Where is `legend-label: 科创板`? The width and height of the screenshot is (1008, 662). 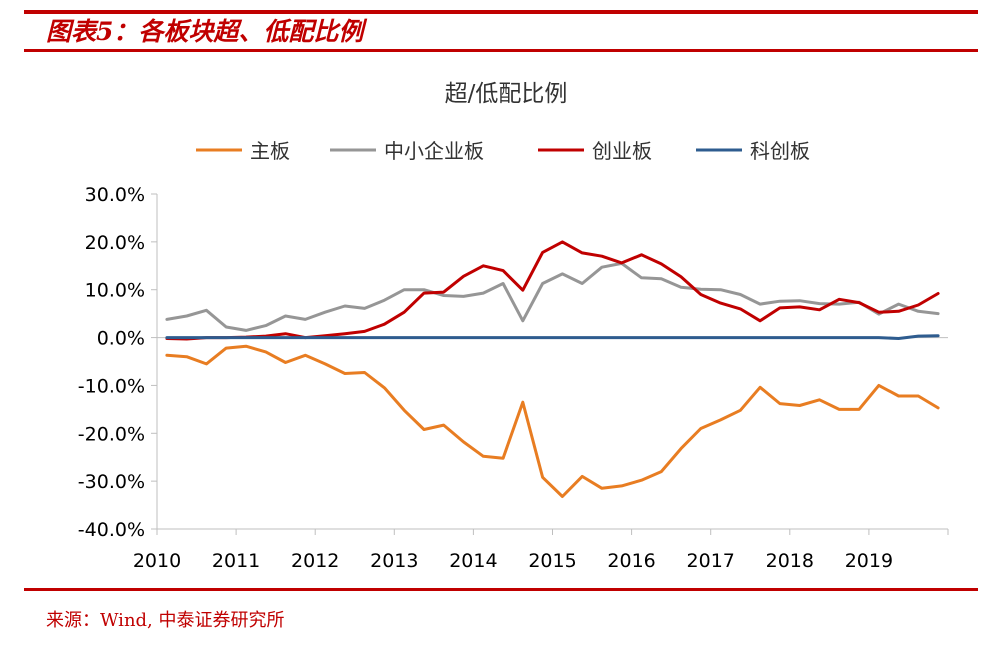
legend-label: 科创板 is located at coordinates (780, 151).